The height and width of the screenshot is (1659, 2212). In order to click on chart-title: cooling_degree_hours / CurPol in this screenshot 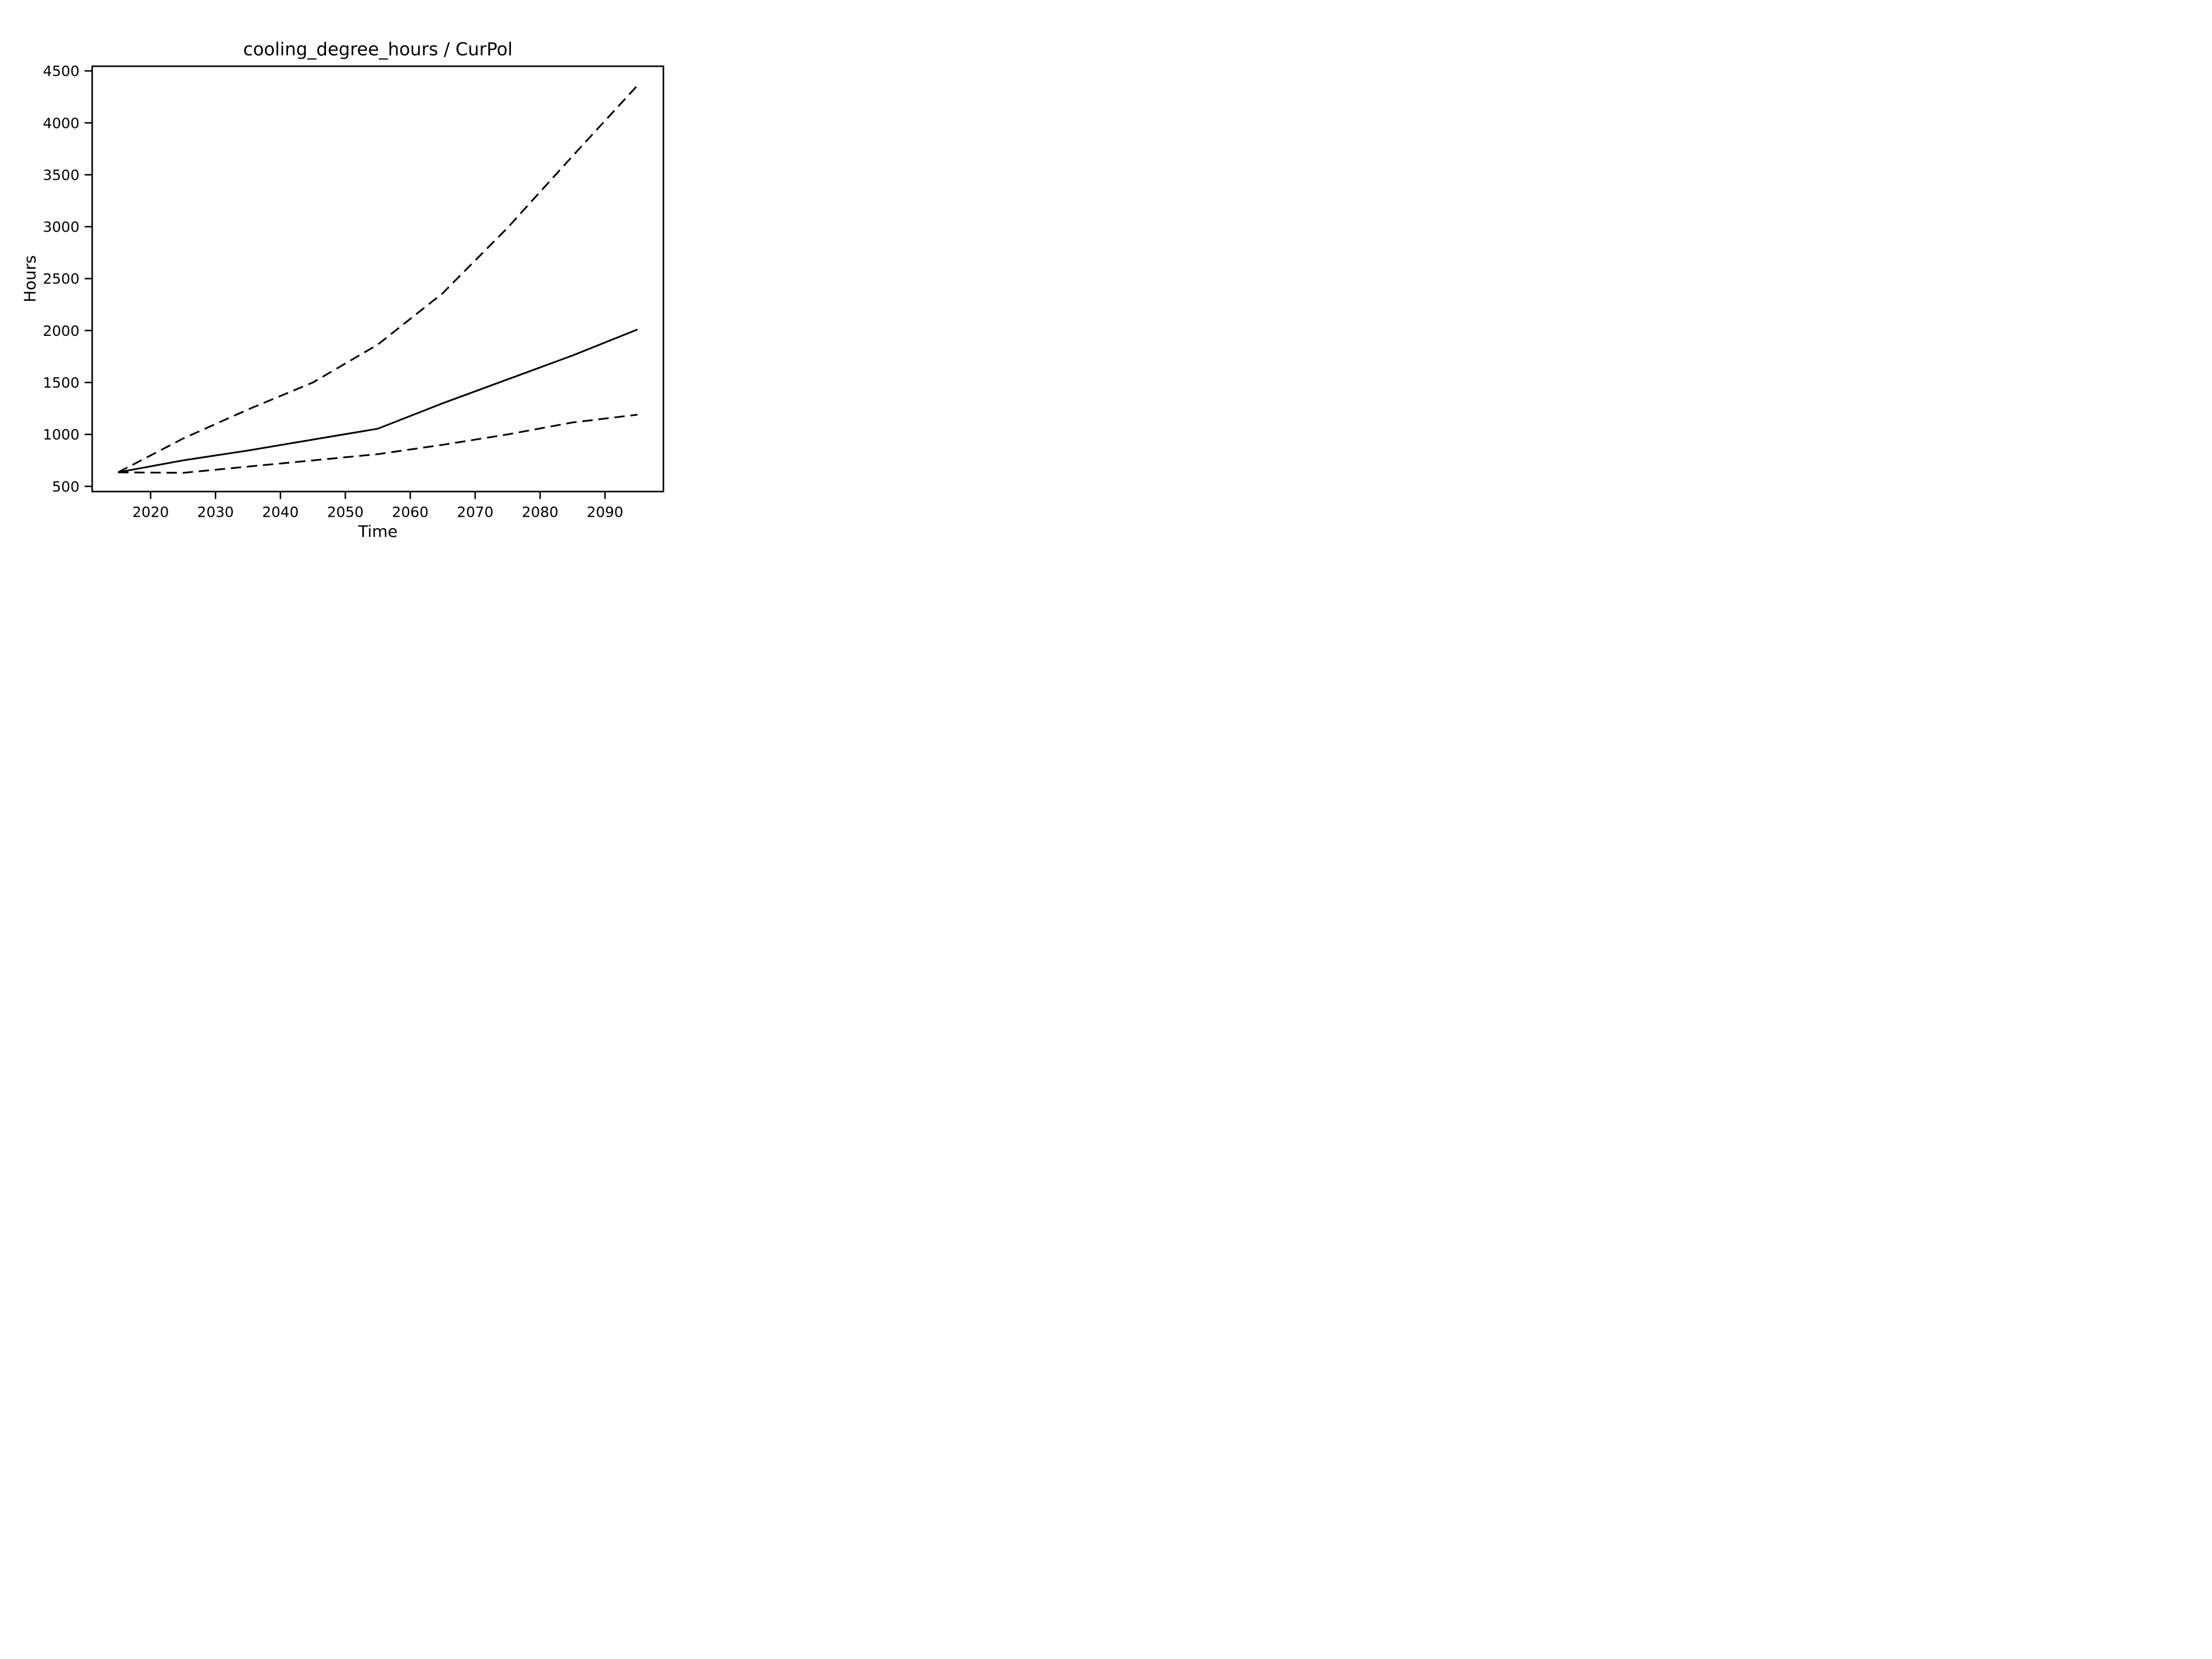, I will do `click(378, 49)`.